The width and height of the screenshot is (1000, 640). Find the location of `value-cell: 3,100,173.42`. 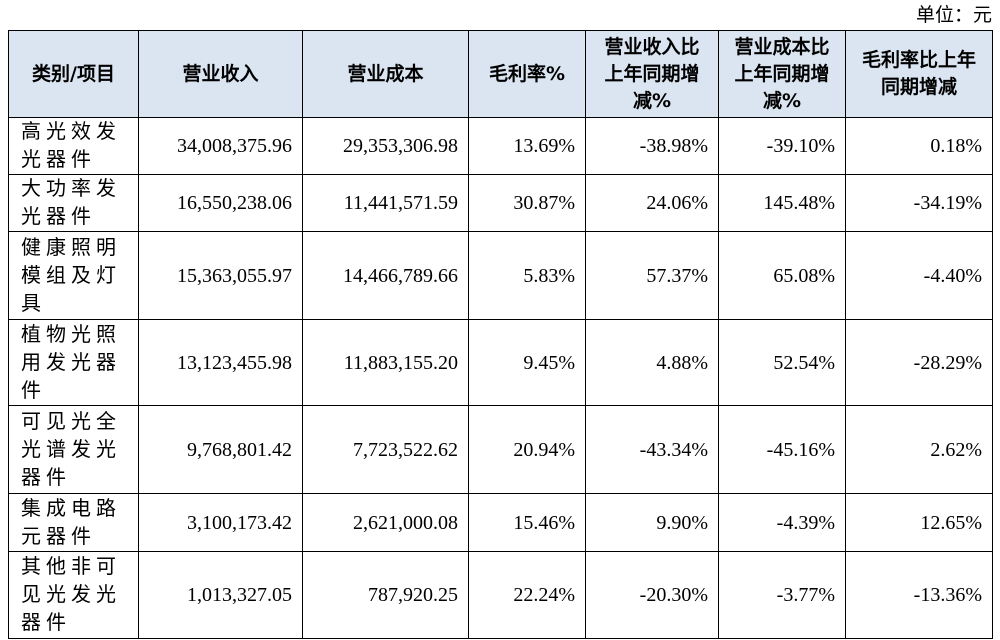

value-cell: 3,100,173.42 is located at coordinates (220, 522).